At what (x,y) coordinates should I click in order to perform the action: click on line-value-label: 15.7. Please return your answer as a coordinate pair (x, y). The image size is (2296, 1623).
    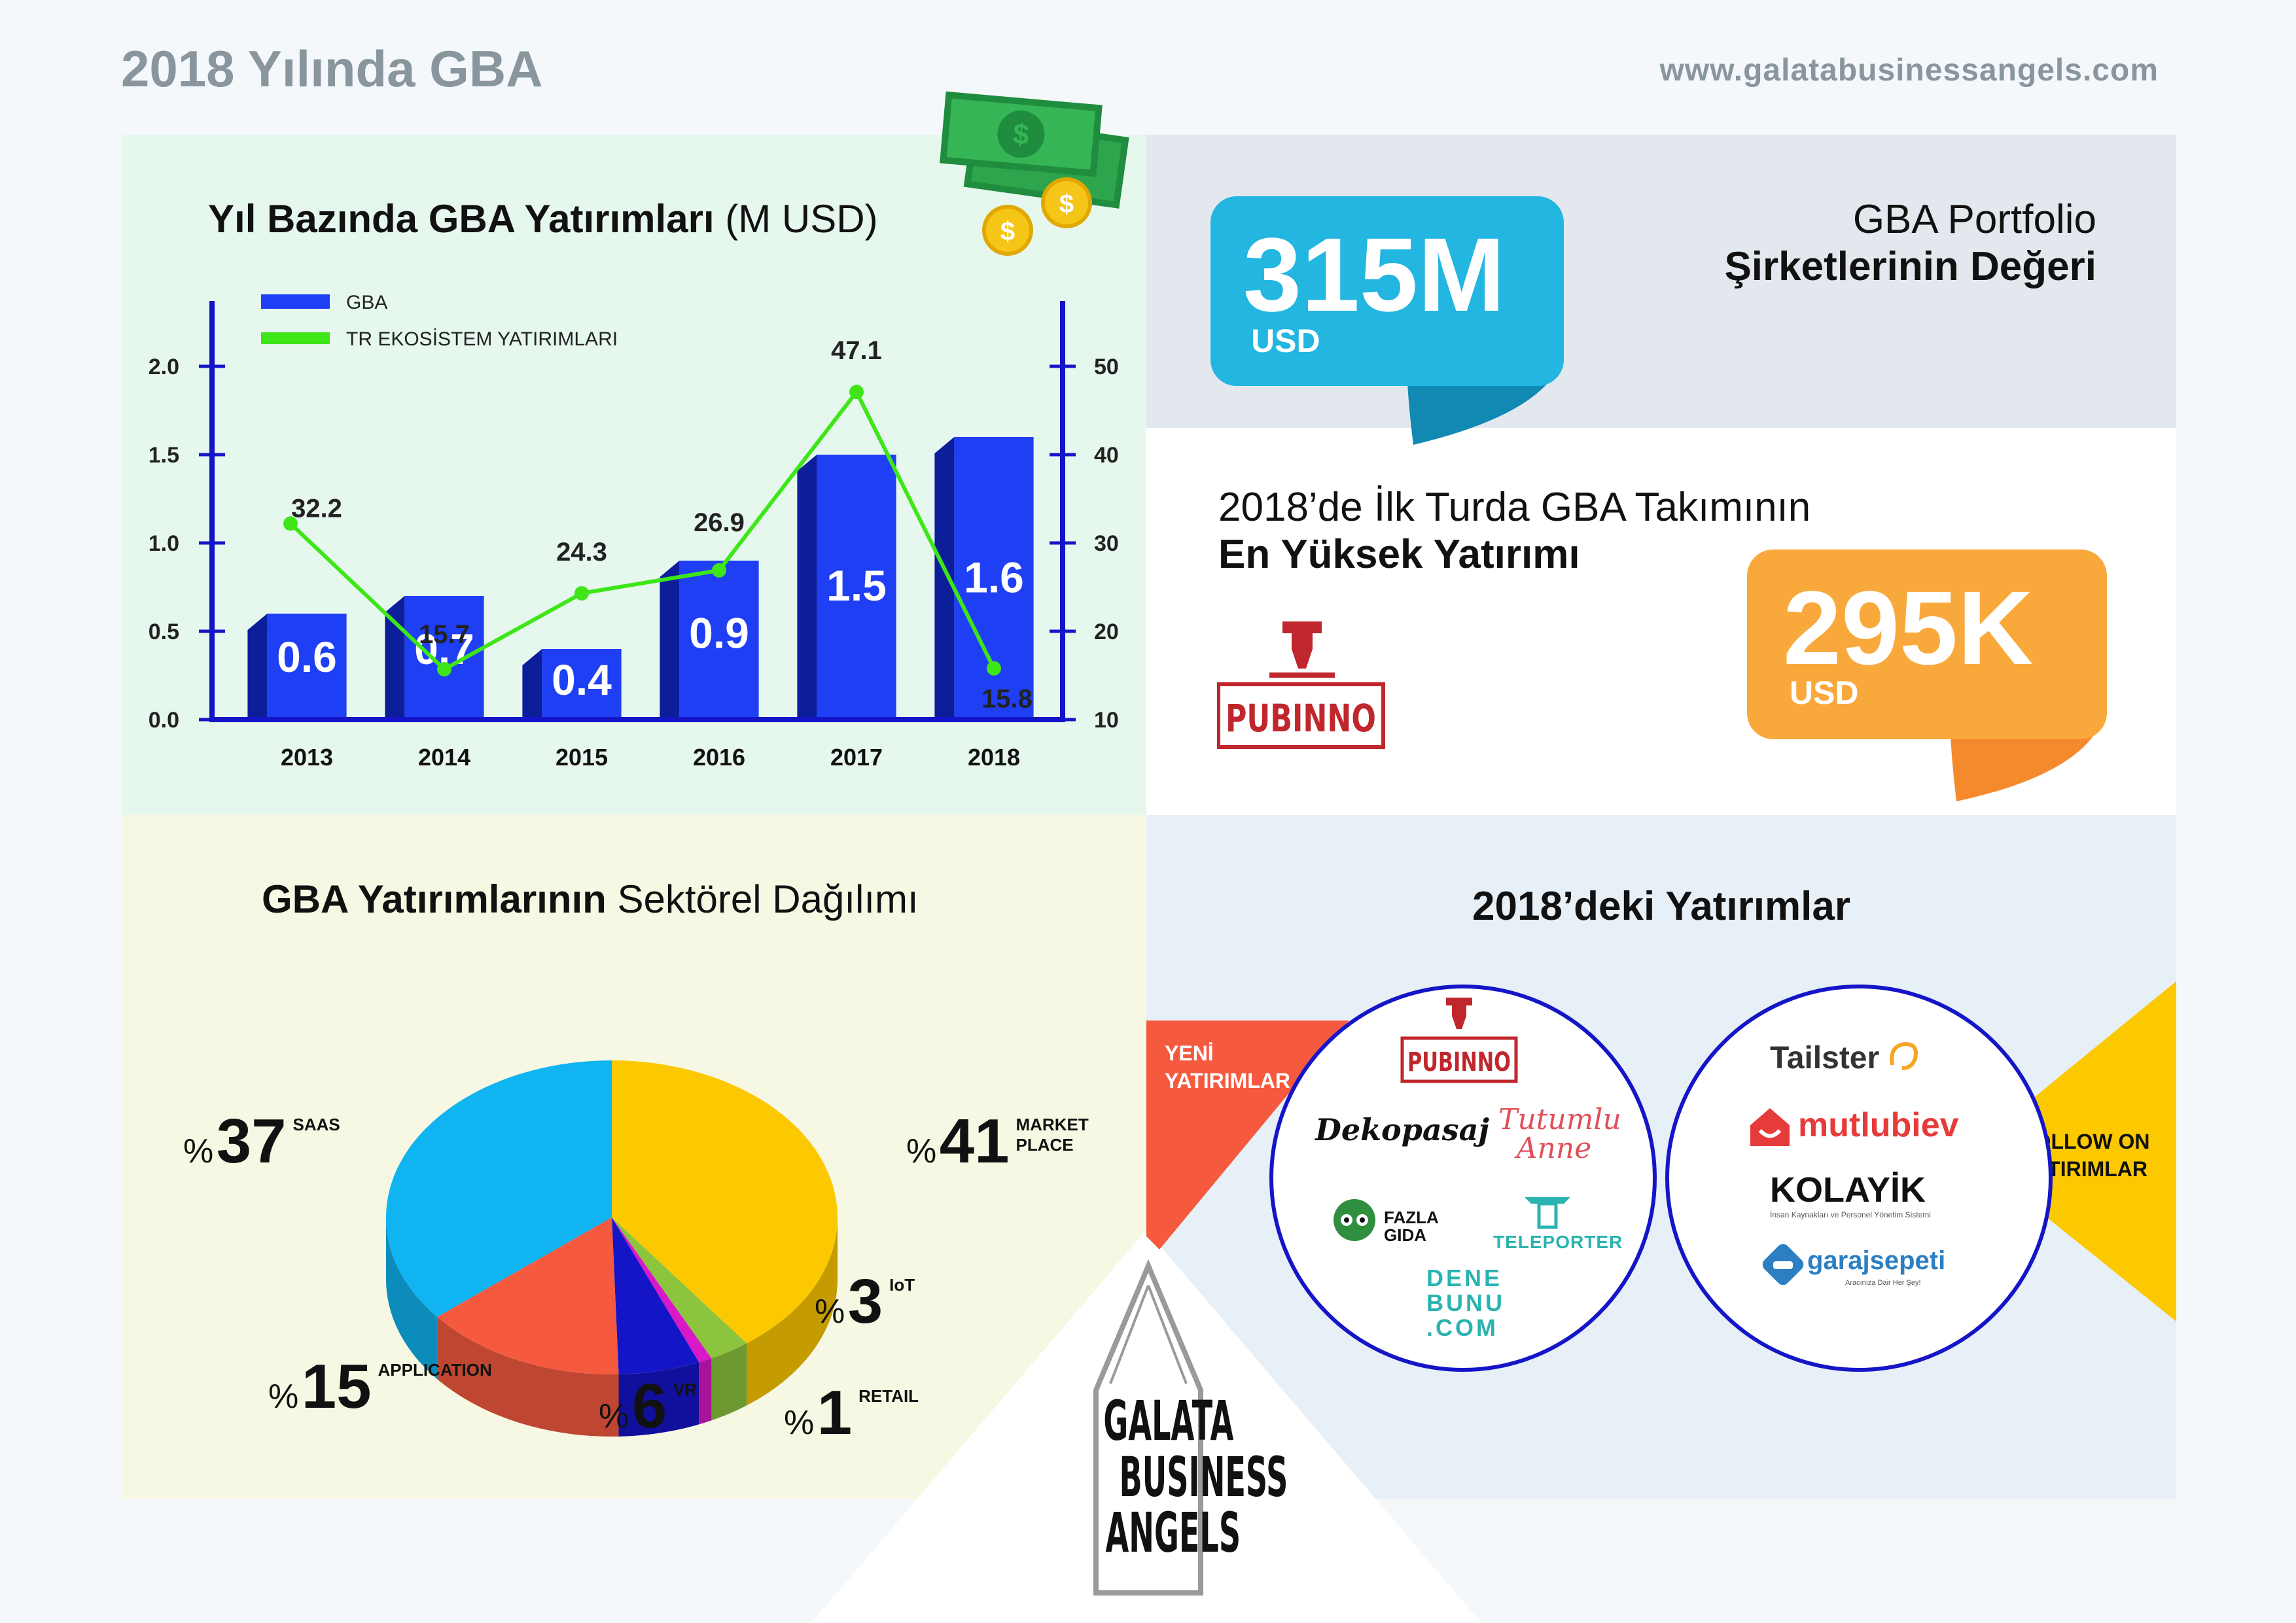
    Looking at the image, I should click on (444, 634).